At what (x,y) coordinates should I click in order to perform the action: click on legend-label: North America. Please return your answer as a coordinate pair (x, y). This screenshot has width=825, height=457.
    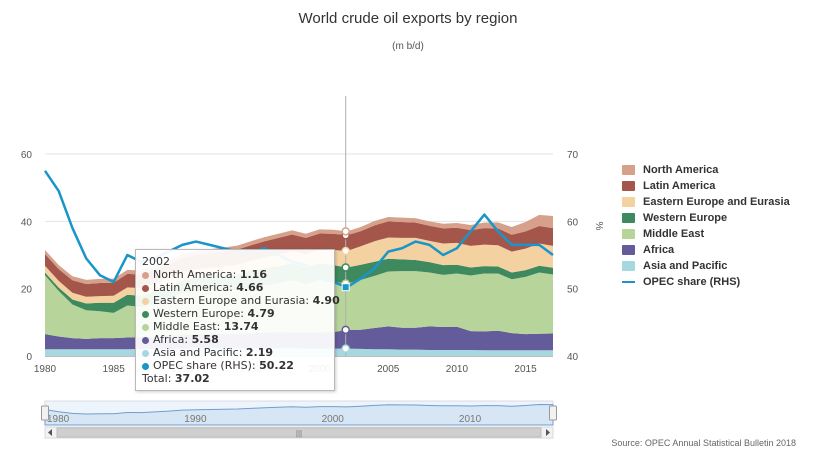
    Looking at the image, I should click on (681, 170).